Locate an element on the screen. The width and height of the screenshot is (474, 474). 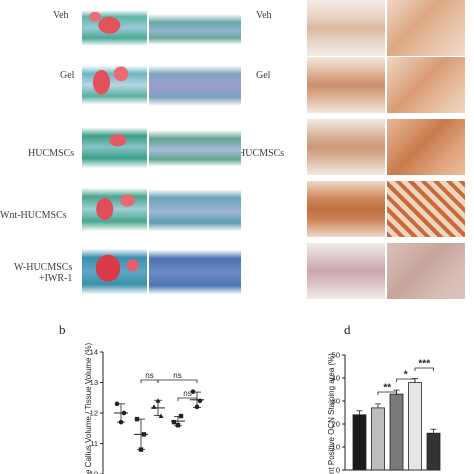
row-label-veh: Veh is located at coordinates (61, 15).